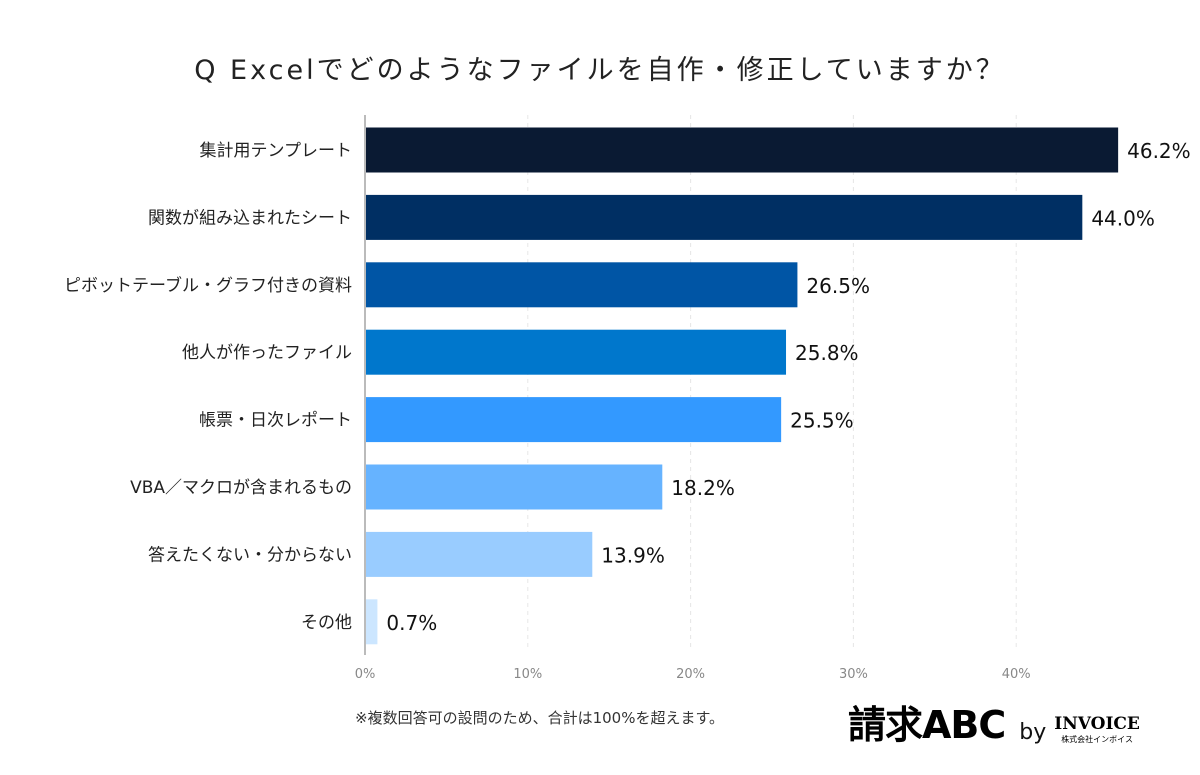  Describe the element at coordinates (1097, 739) in the screenshot. I see `logo-company: 株式会社インボイス` at that location.